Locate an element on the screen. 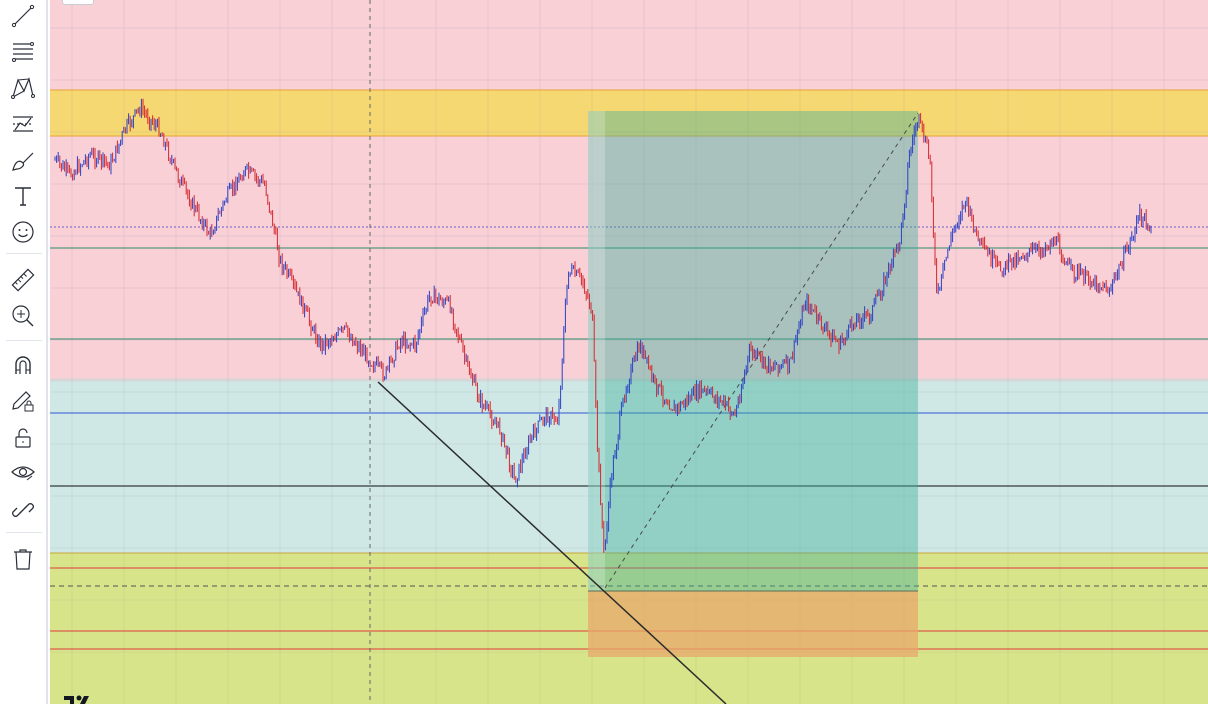 Image resolution: width=1208 pixels, height=704 pixels. fib-retracement-icon is located at coordinates (23, 52).